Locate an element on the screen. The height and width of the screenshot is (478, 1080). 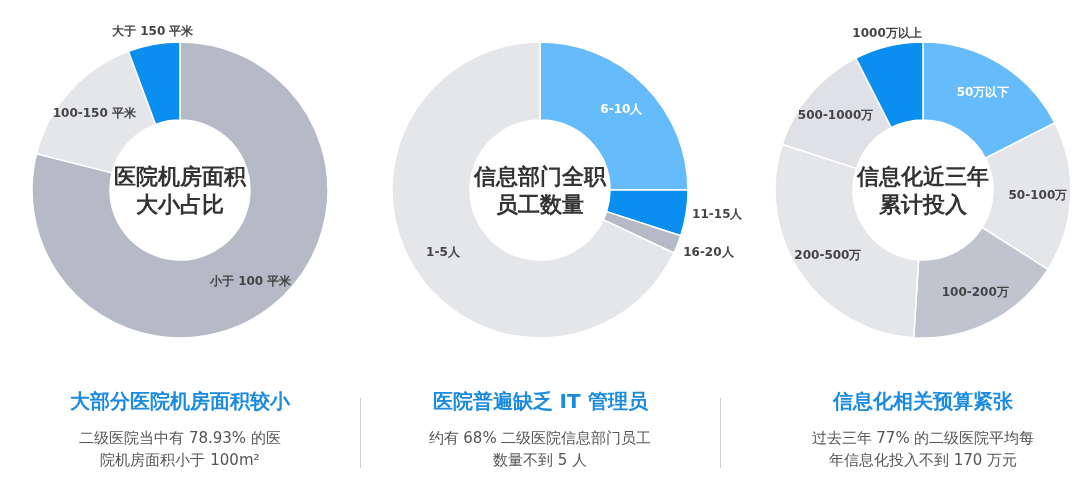
slice-label: 500-1000万 is located at coordinates (835, 115).